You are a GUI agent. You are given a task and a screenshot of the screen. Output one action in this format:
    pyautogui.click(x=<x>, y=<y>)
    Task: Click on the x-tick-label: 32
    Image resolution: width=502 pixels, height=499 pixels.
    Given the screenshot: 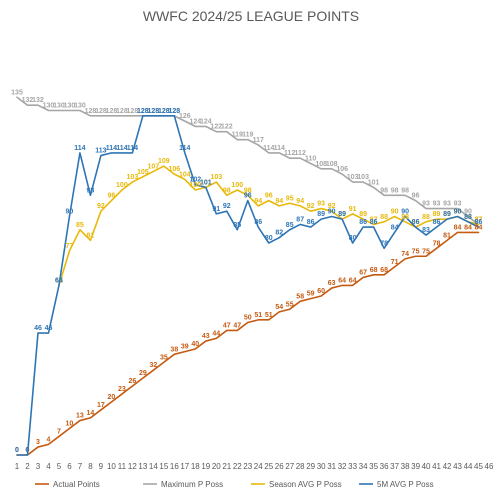 What is the action you would take?
    pyautogui.click(x=342, y=466)
    